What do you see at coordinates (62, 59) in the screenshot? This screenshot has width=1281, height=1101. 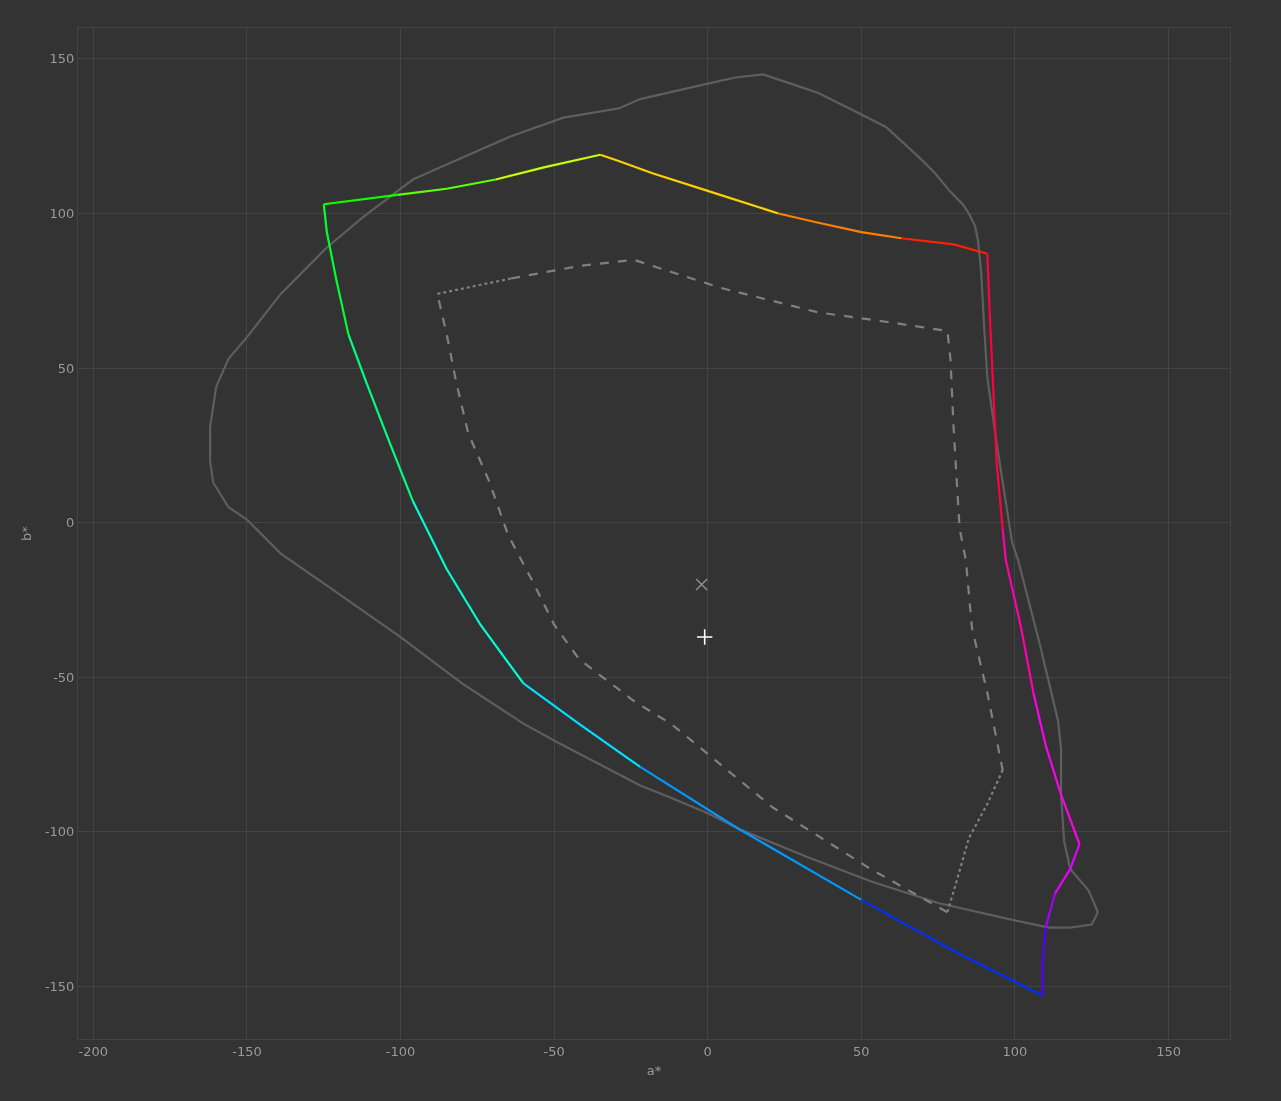 I see `y-tick-label: 150` at bounding box center [62, 59].